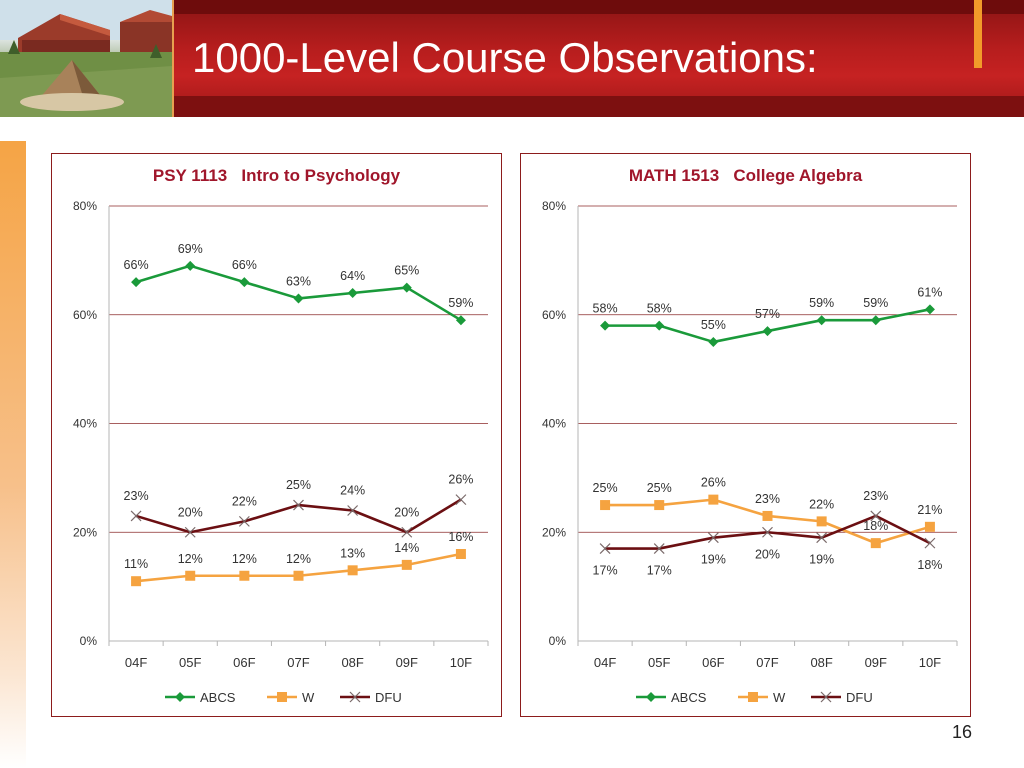 The width and height of the screenshot is (1024, 768). Describe the element at coordinates (929, 510) in the screenshot. I see `data-label: 21%` at that location.